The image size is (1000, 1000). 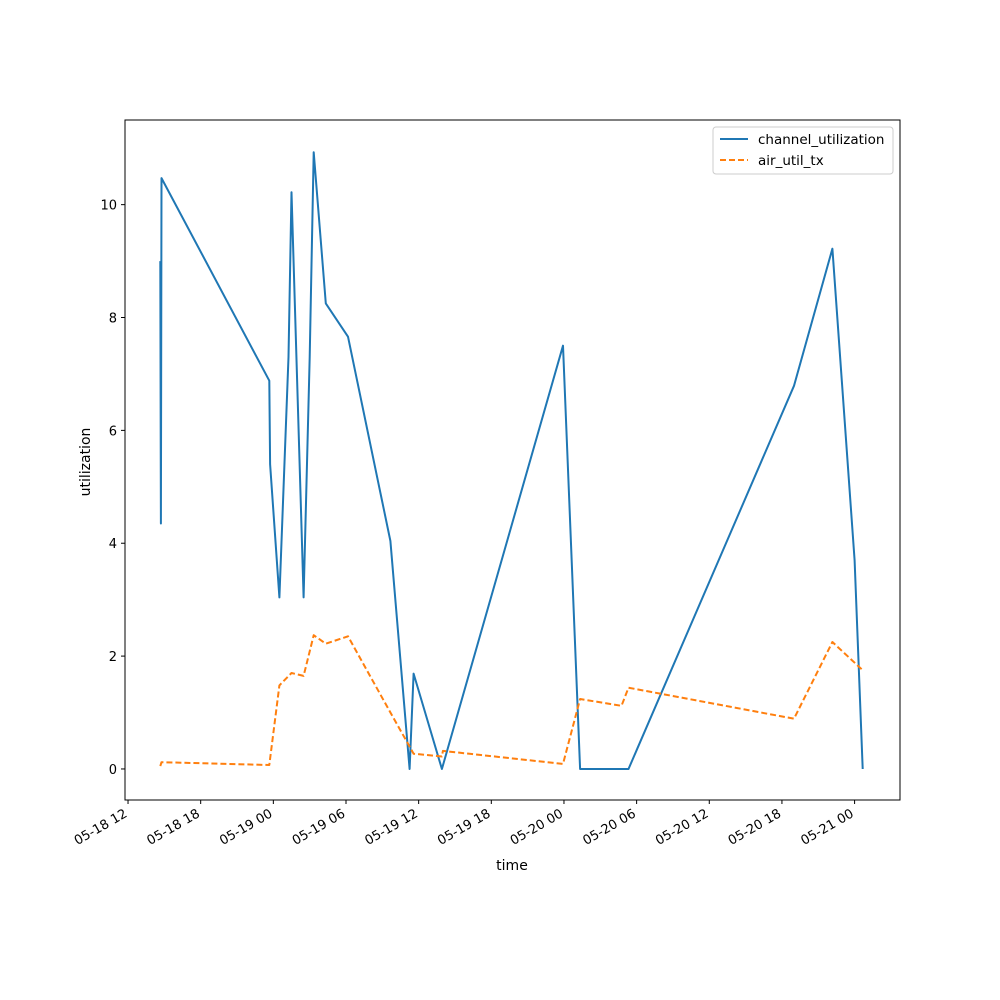 What do you see at coordinates (821, 140) in the screenshot?
I see `legend-label-channel-utilization: channel_utilization` at bounding box center [821, 140].